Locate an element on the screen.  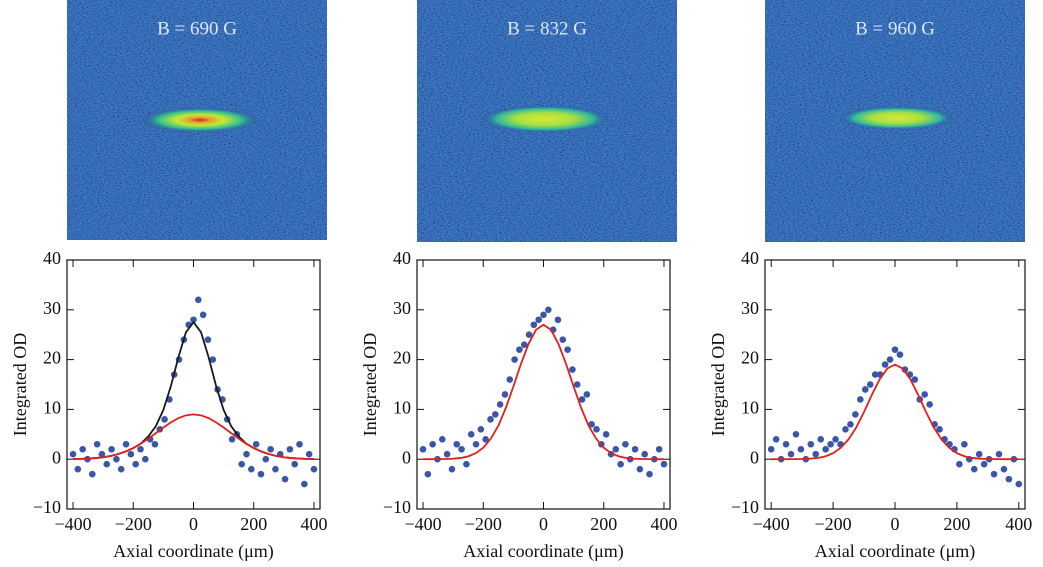
y-tick-label: 30 is located at coordinates (52, 308).